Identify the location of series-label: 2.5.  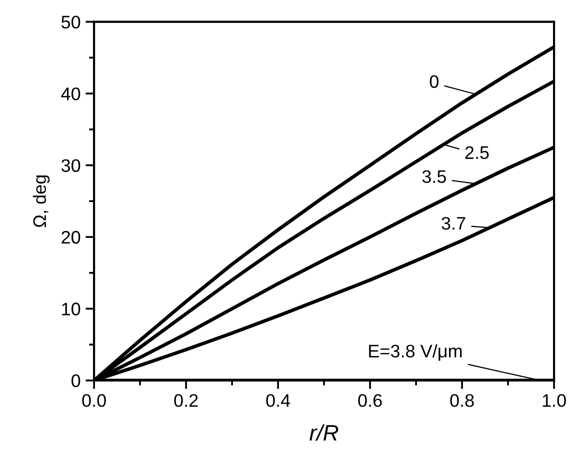
(477, 153).